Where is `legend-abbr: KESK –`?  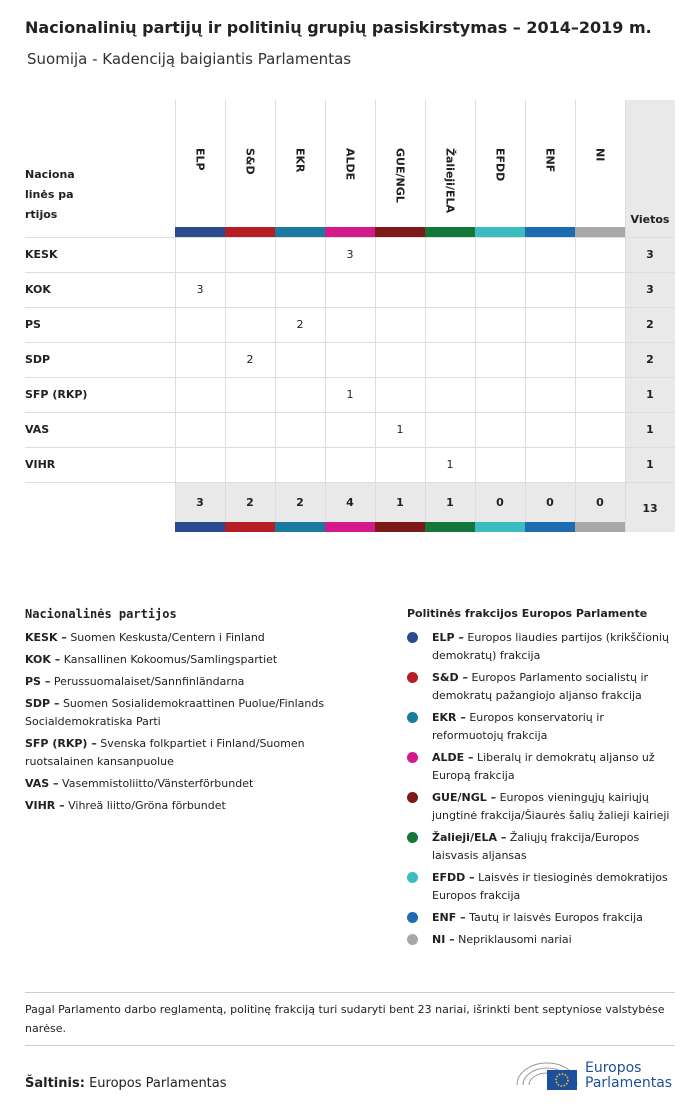
legend-abbr: KESK – is located at coordinates (46, 637).